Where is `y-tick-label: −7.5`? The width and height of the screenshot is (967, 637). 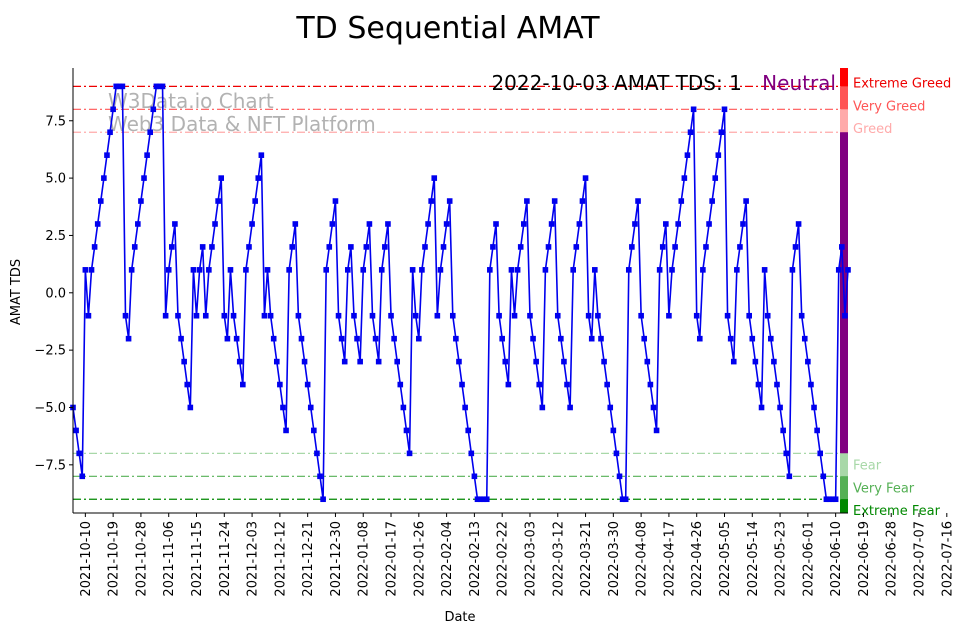 y-tick-label: −7.5 is located at coordinates (50, 465).